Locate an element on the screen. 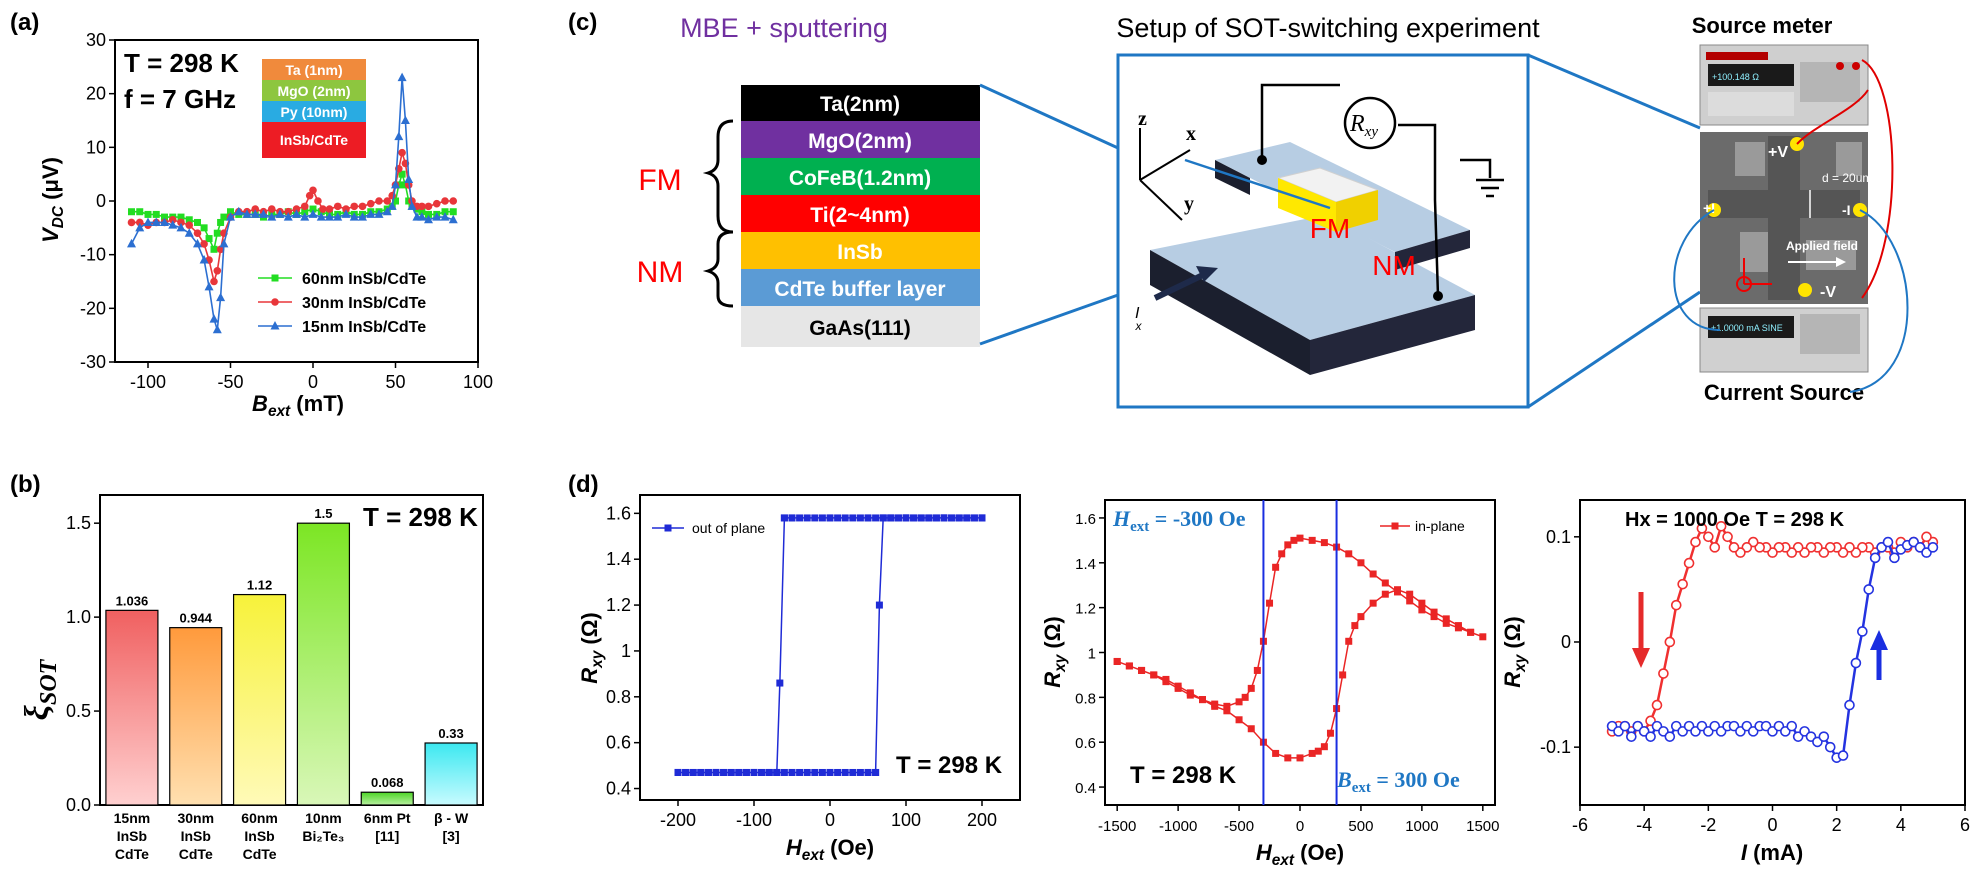  panel-a-frequency: f = 7 GHz is located at coordinates (180, 99).